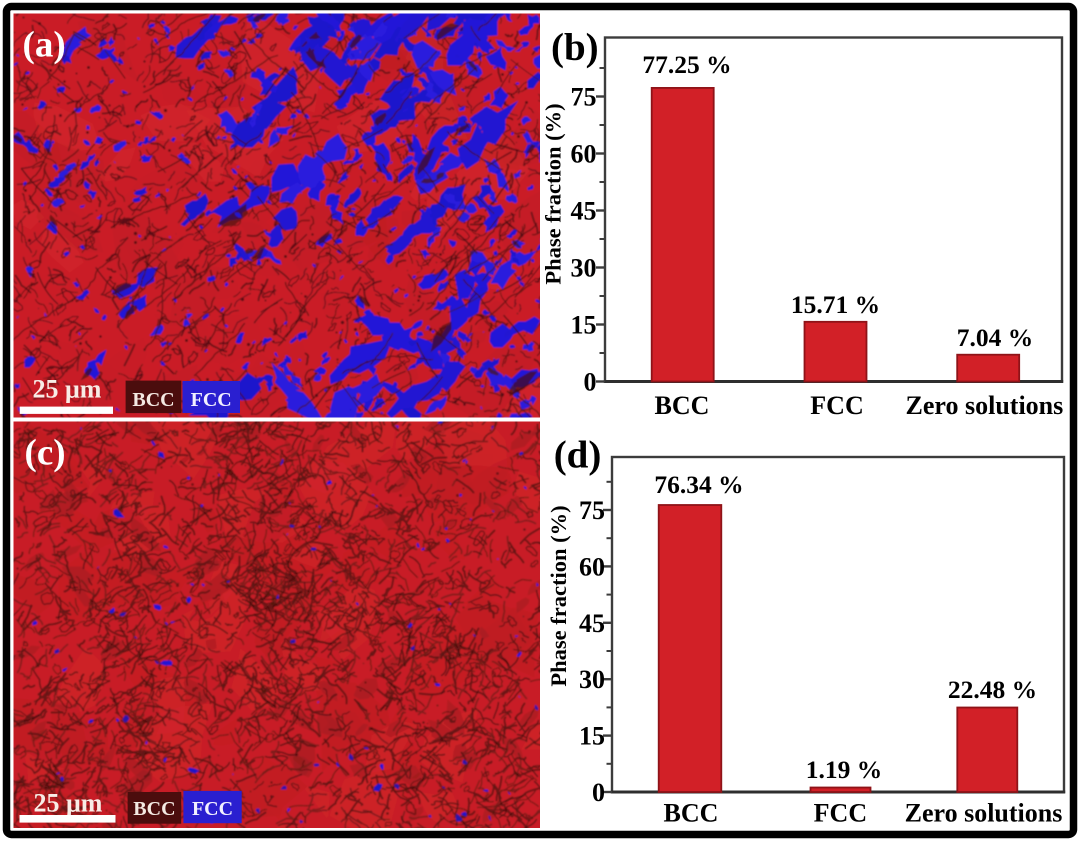 This screenshot has height=846, width=1080. I want to click on svg-text: (d), so click(578, 455).